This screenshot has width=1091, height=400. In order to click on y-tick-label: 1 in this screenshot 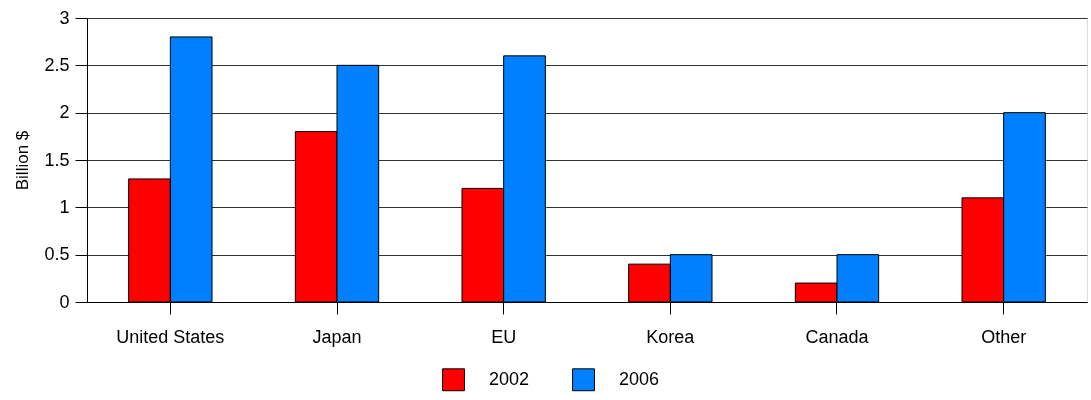, I will do `click(64, 206)`.